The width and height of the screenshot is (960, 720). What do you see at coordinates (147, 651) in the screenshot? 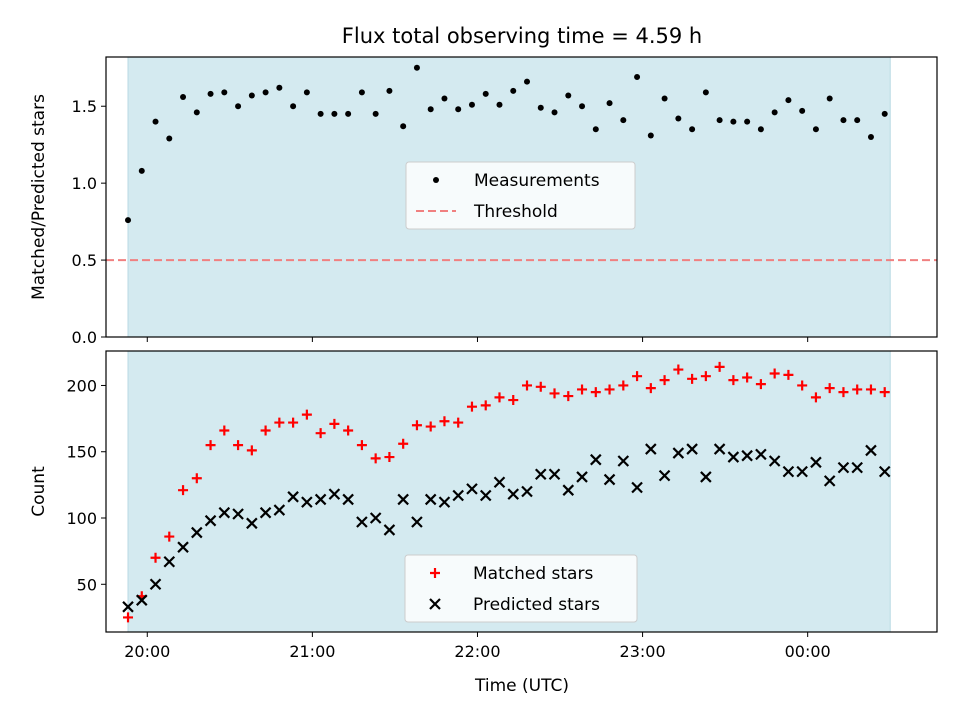
I see `x-tick-label: 20:00` at bounding box center [147, 651].